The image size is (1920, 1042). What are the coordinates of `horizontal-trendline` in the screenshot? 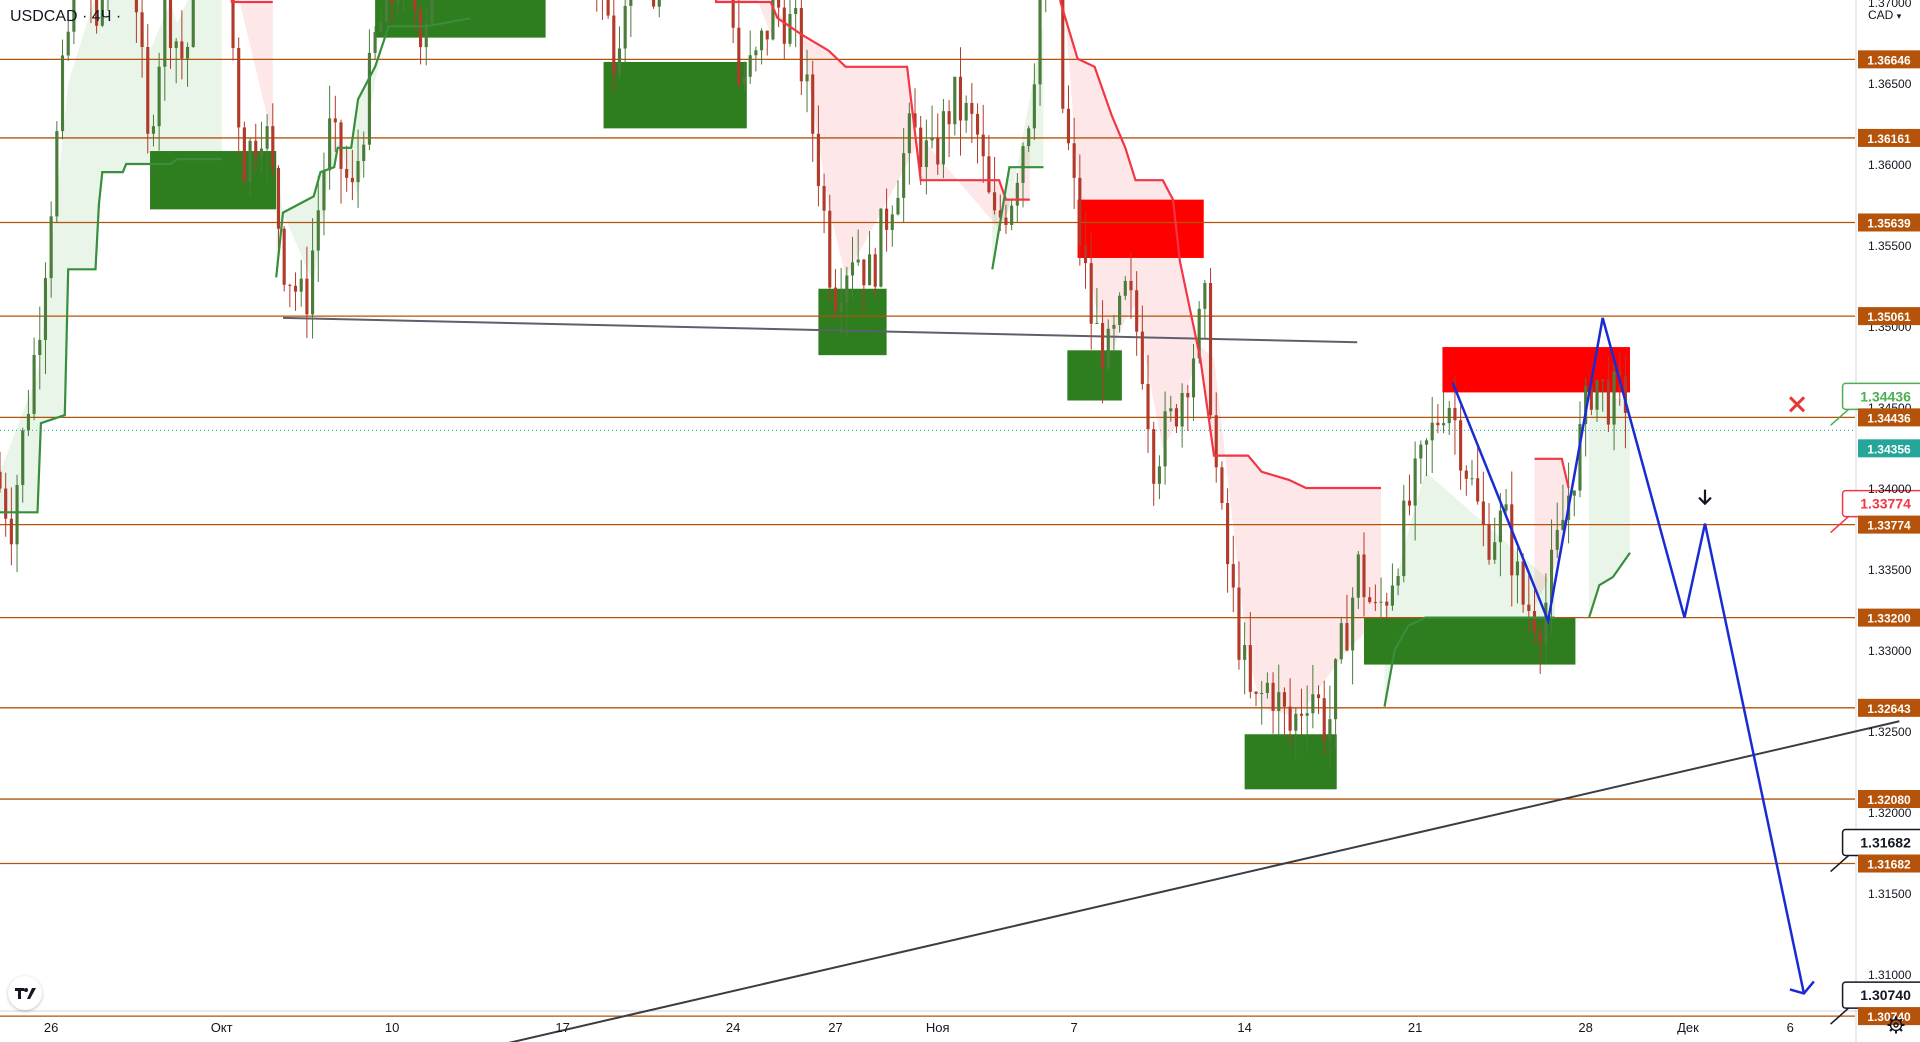 It's located at (820, 330).